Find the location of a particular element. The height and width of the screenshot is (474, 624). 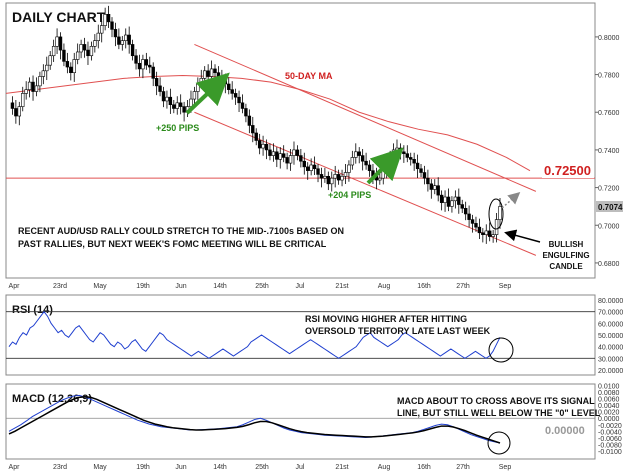

x-tick-label-top: Jul is located at coordinates (300, 286).